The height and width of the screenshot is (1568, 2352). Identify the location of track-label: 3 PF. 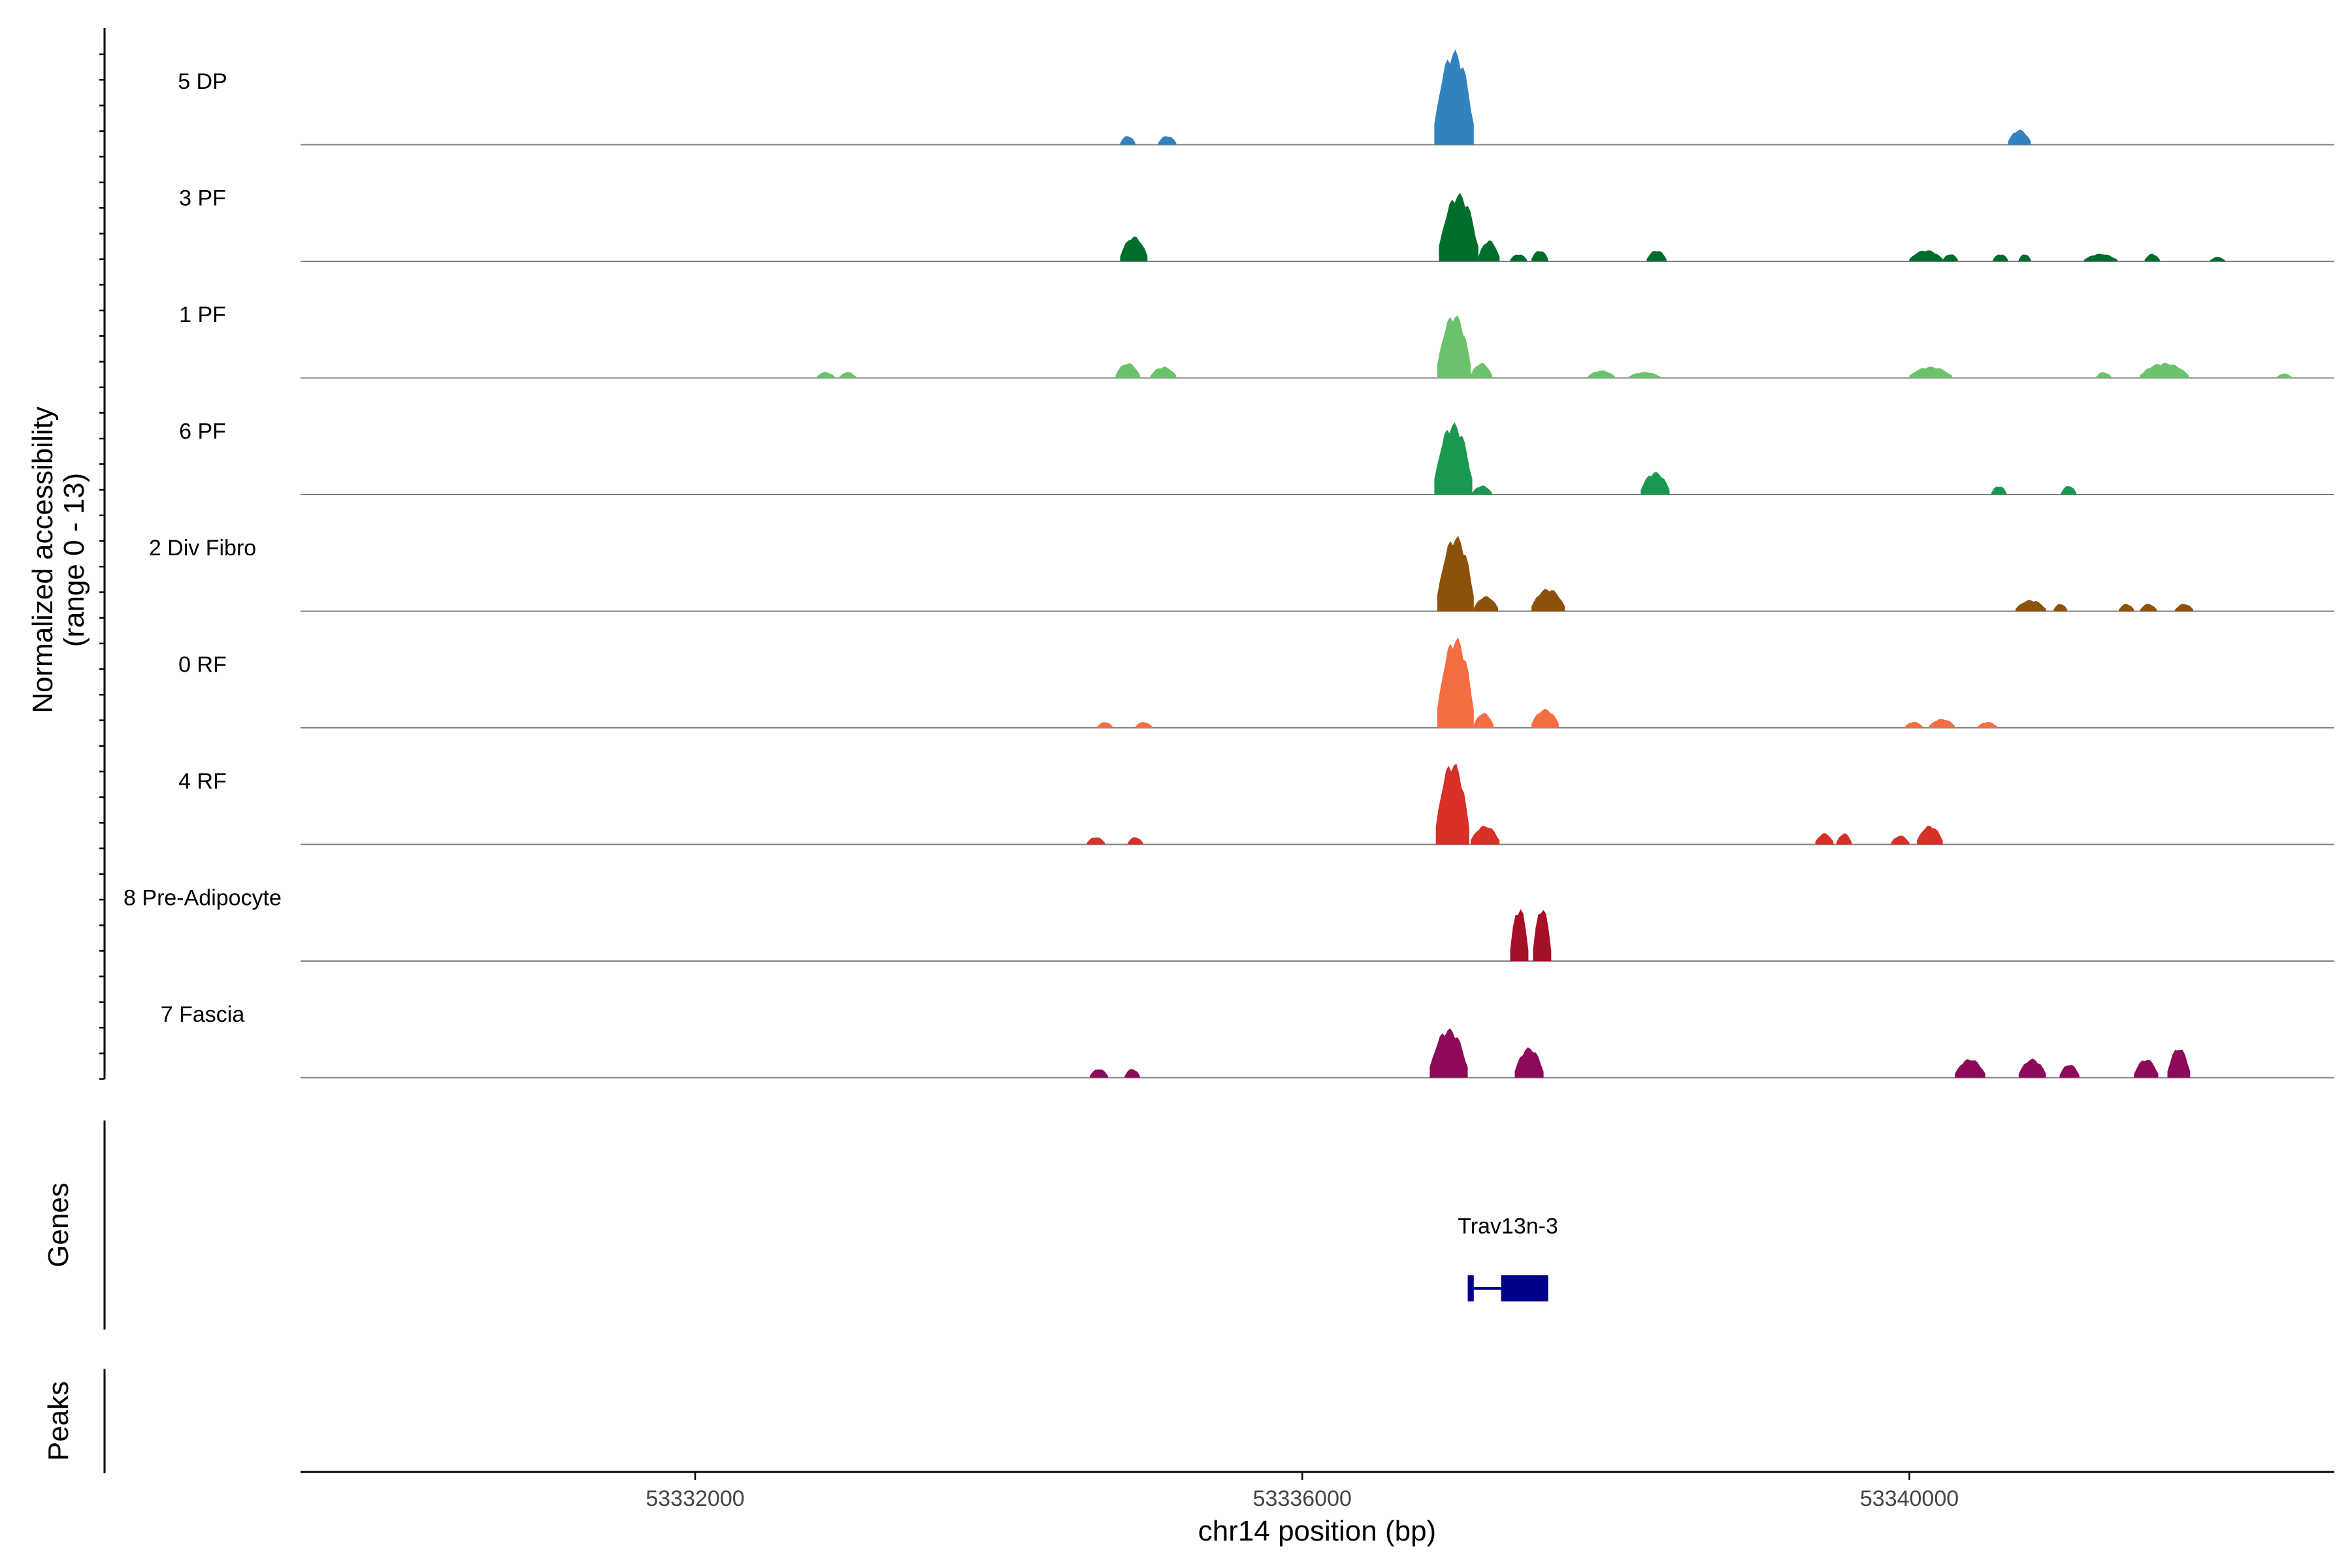
(202, 198).